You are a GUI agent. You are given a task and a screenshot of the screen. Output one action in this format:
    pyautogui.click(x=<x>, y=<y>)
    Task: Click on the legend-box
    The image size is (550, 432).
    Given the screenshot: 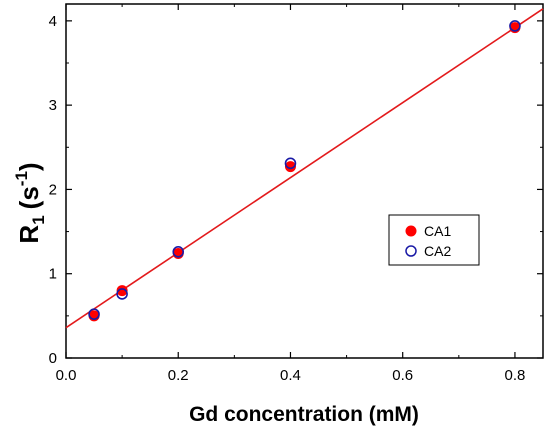 What is the action you would take?
    pyautogui.click(x=434, y=240)
    